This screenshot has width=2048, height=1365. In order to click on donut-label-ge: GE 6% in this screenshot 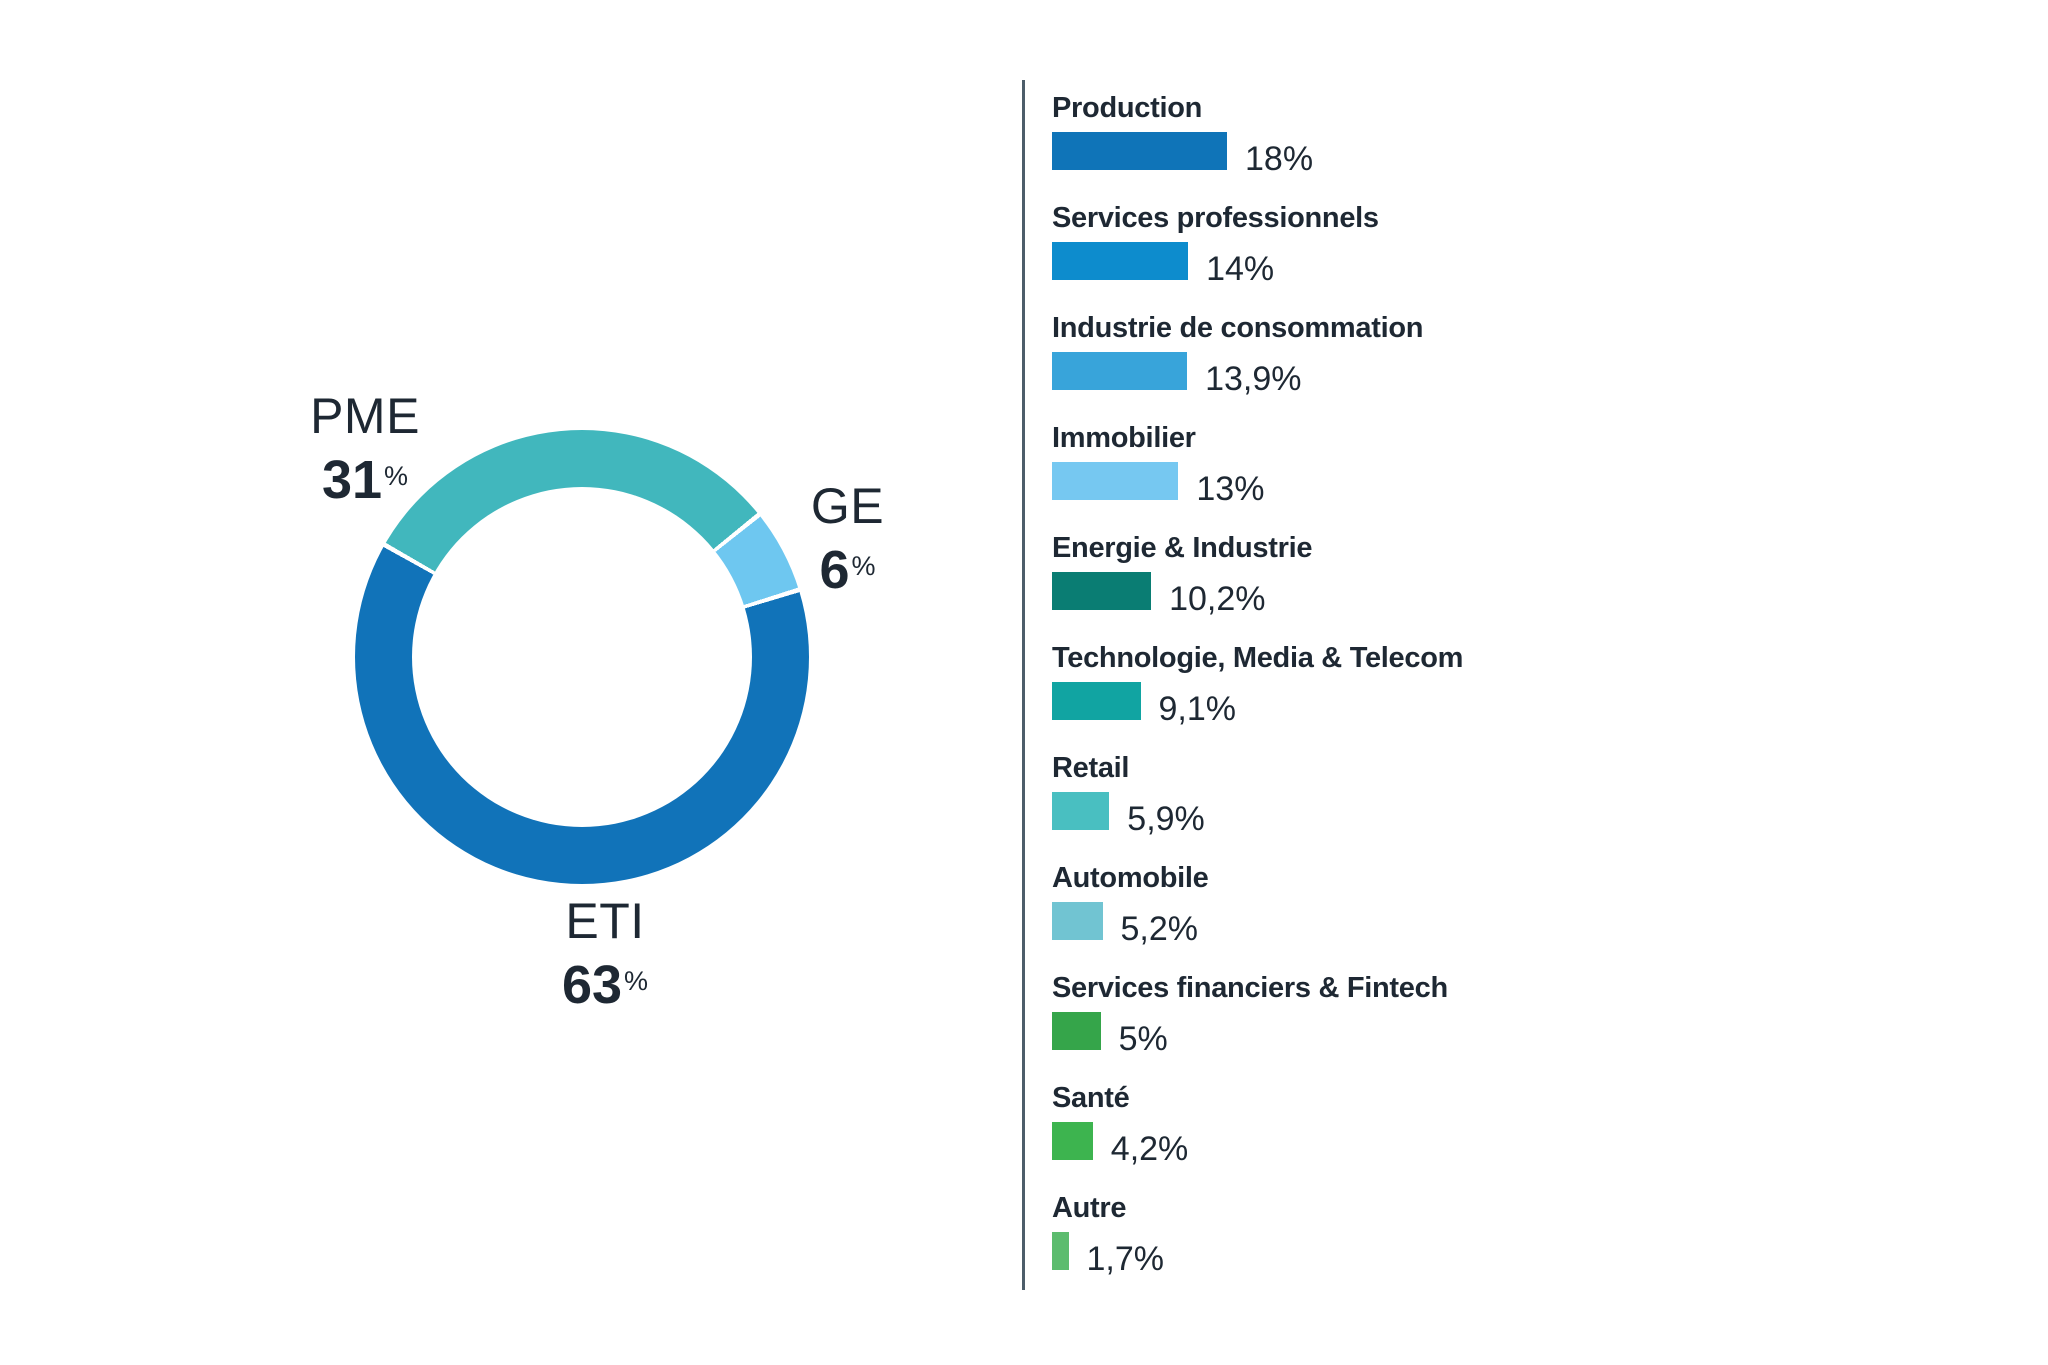, I will do `click(847, 538)`.